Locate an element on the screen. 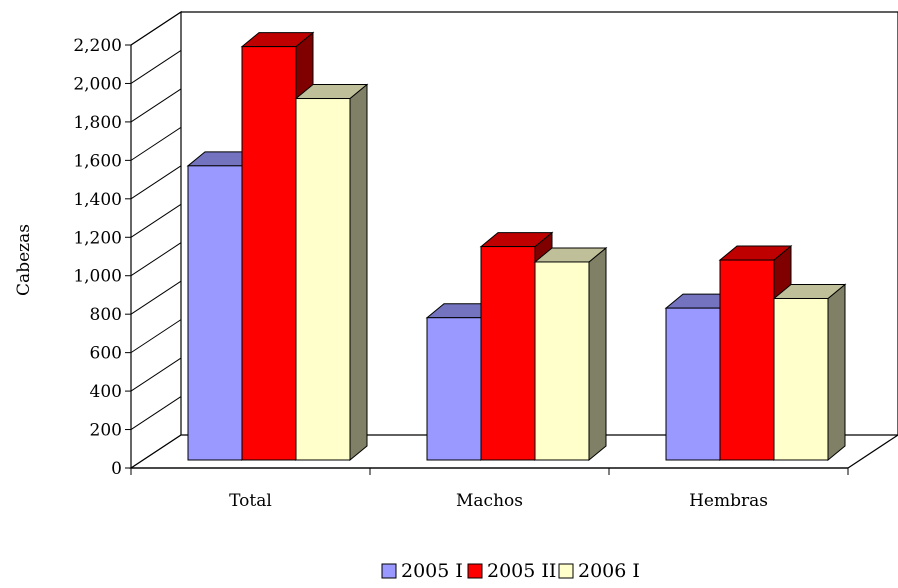  legend-label: 2005 II is located at coordinates (521, 571).